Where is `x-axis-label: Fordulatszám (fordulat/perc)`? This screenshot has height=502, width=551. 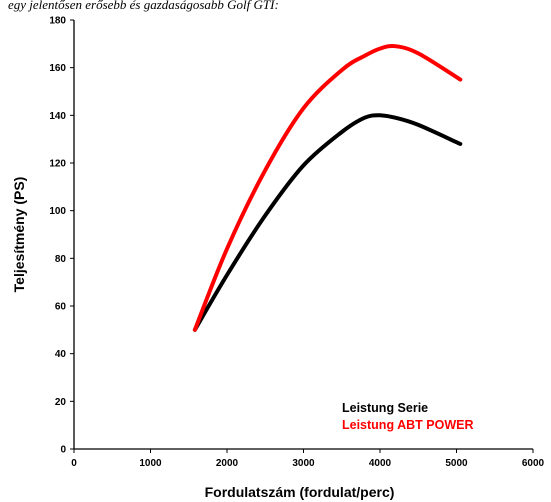
x-axis-label: Fordulatszám (fordulat/perc) is located at coordinates (300, 492).